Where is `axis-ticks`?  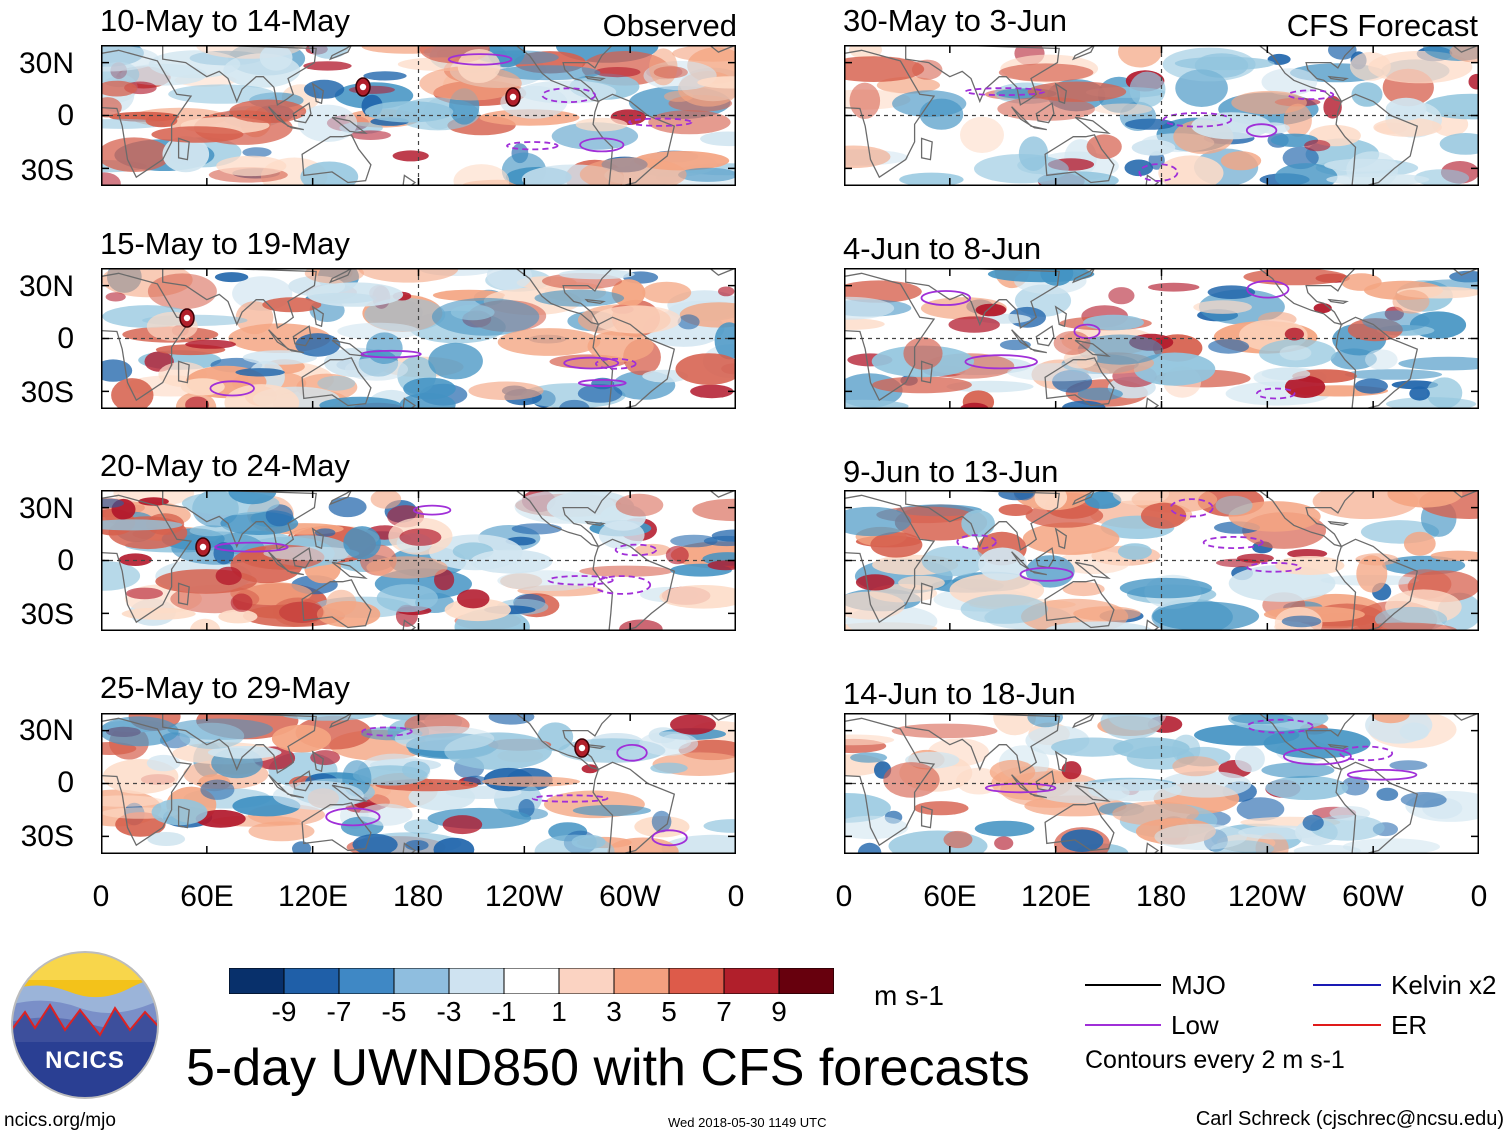 axis-ticks is located at coordinates (418, 338).